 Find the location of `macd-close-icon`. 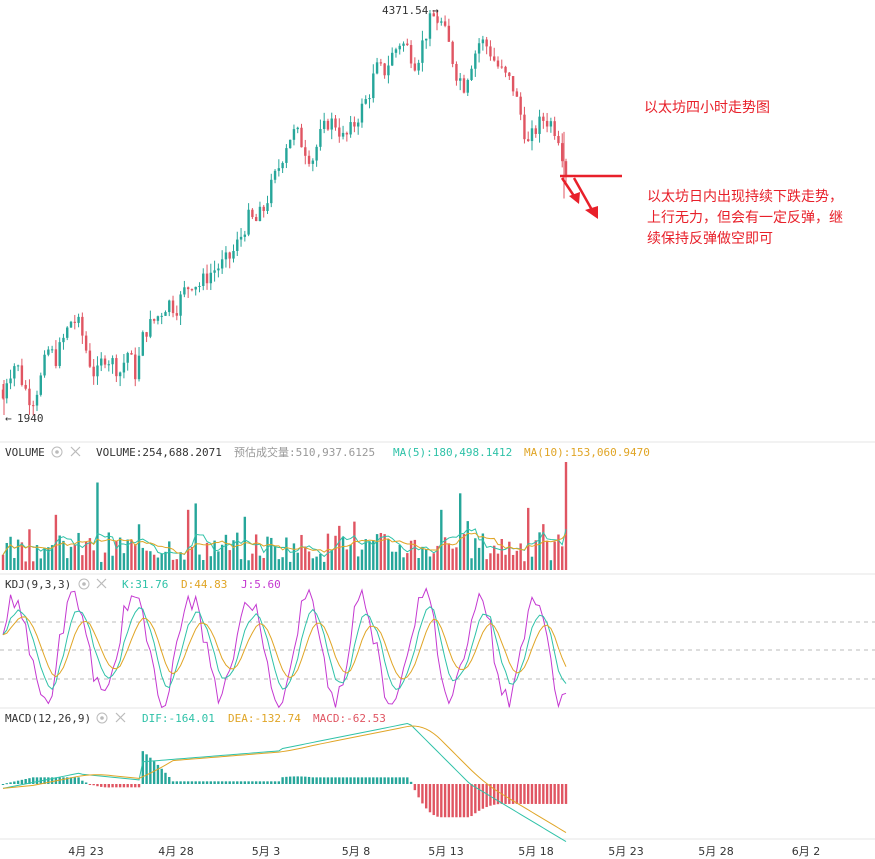

macd-close-icon is located at coordinates (120, 717).